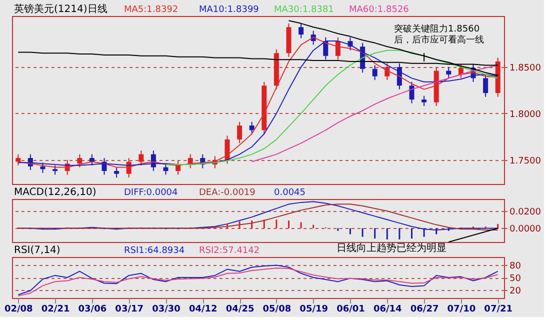  Describe the element at coordinates (498, 309) in the screenshot. I see `x-tick-label: 07/21` at that location.